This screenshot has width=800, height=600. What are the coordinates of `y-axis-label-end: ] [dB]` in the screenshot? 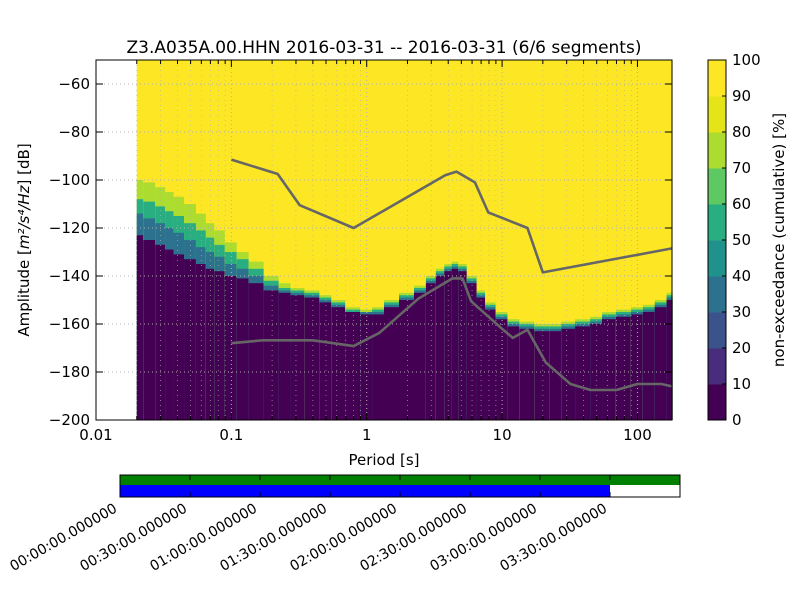 It's located at (24, 164).